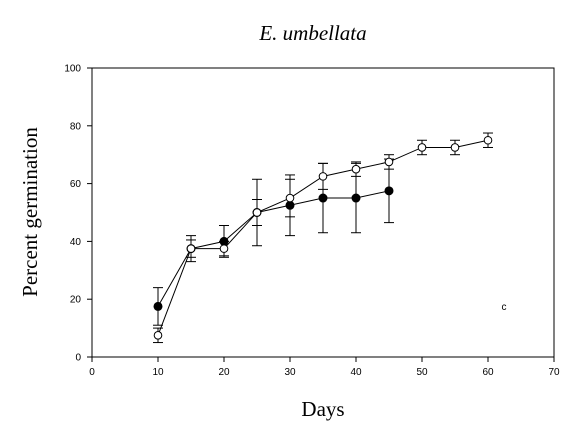 Image resolution: width=576 pixels, height=428 pixels. Describe the element at coordinates (554, 372) in the screenshot. I see `x-tick-label: 70` at that location.